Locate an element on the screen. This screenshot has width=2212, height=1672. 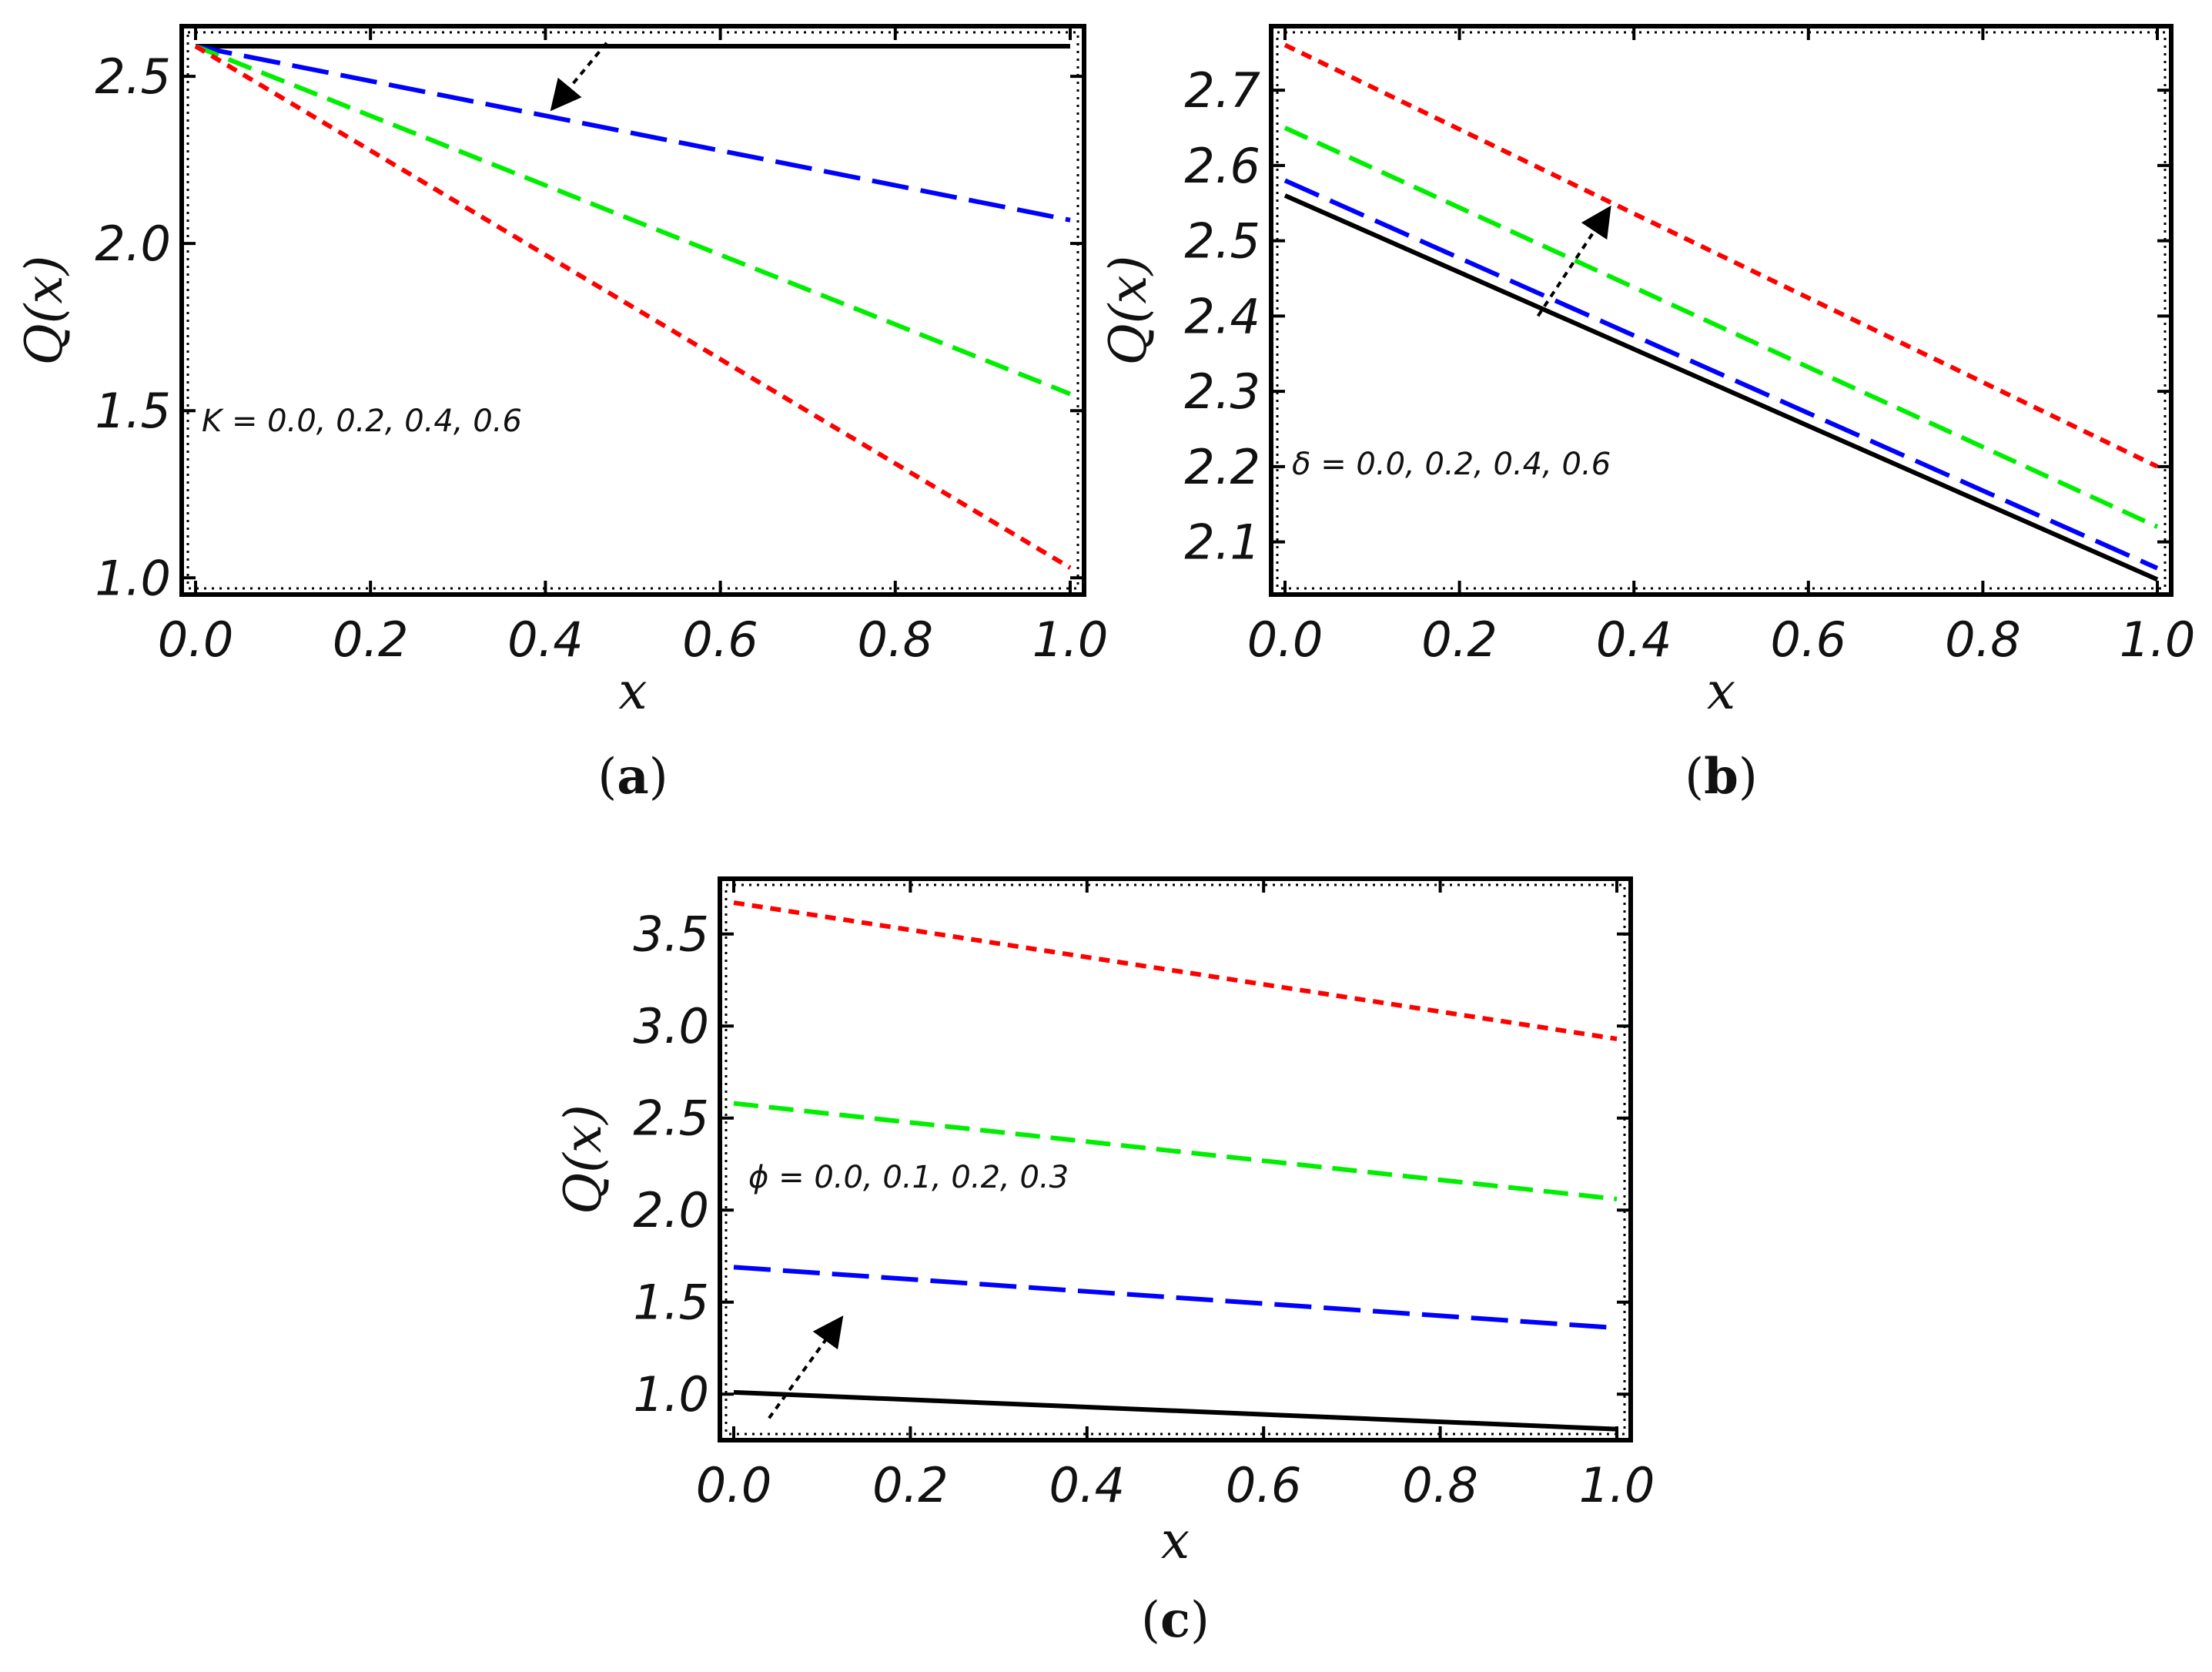
panel-label: (a) is located at coordinates (632, 777).